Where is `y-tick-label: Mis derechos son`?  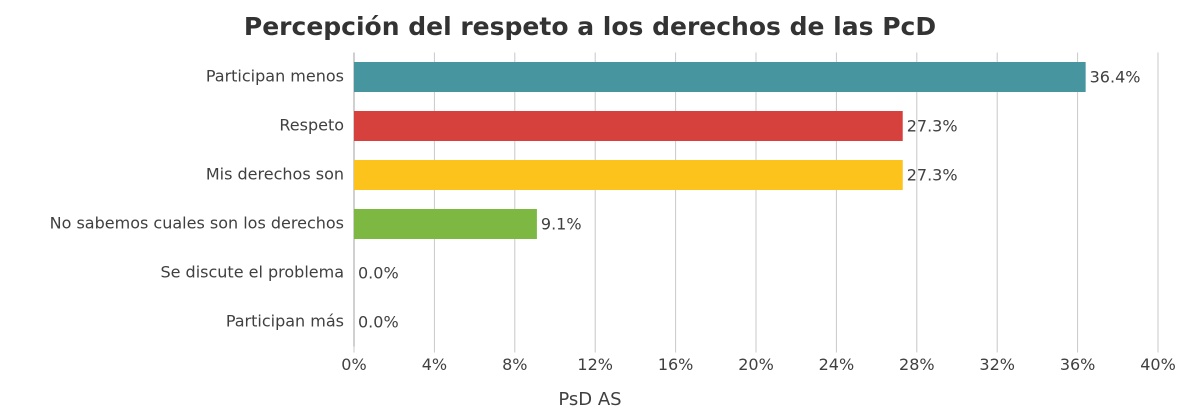
y-tick-label: Mis derechos son is located at coordinates (275, 174).